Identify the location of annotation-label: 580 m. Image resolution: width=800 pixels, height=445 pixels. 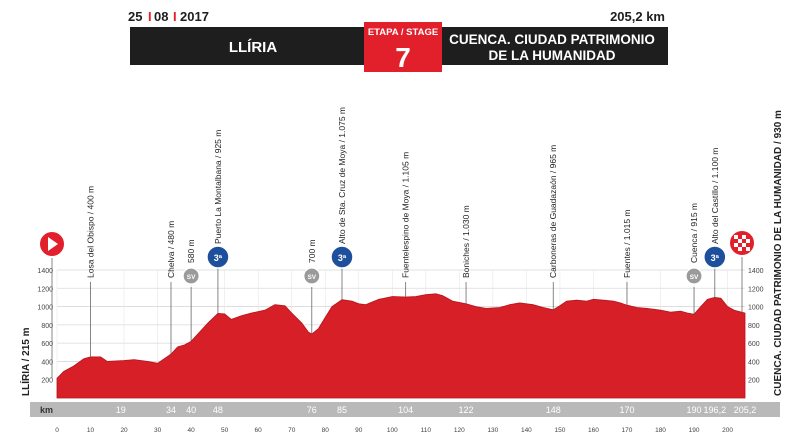
(191, 251).